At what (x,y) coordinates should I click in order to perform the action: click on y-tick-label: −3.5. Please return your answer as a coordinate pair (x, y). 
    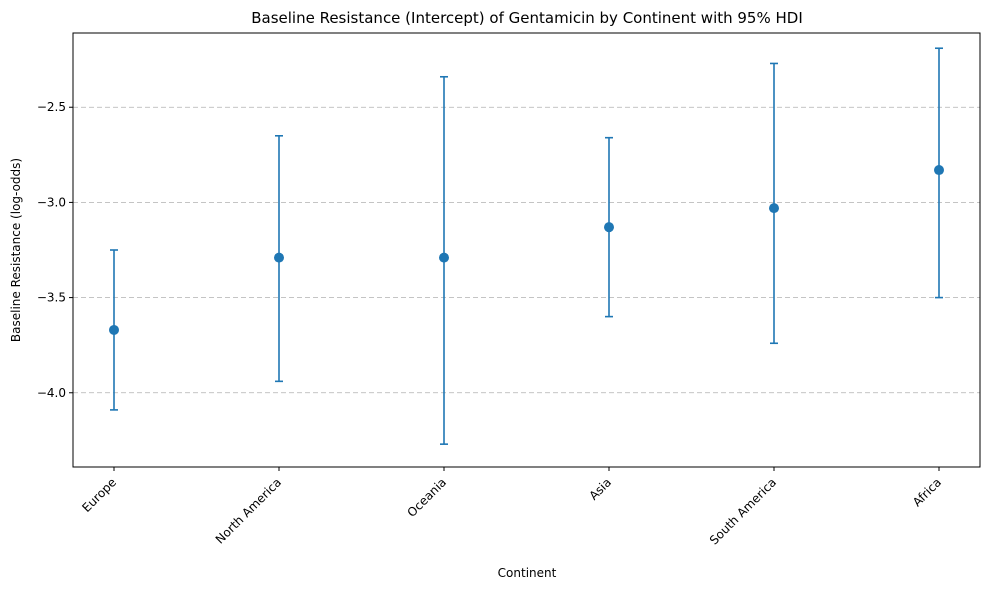
    Looking at the image, I should click on (51, 298).